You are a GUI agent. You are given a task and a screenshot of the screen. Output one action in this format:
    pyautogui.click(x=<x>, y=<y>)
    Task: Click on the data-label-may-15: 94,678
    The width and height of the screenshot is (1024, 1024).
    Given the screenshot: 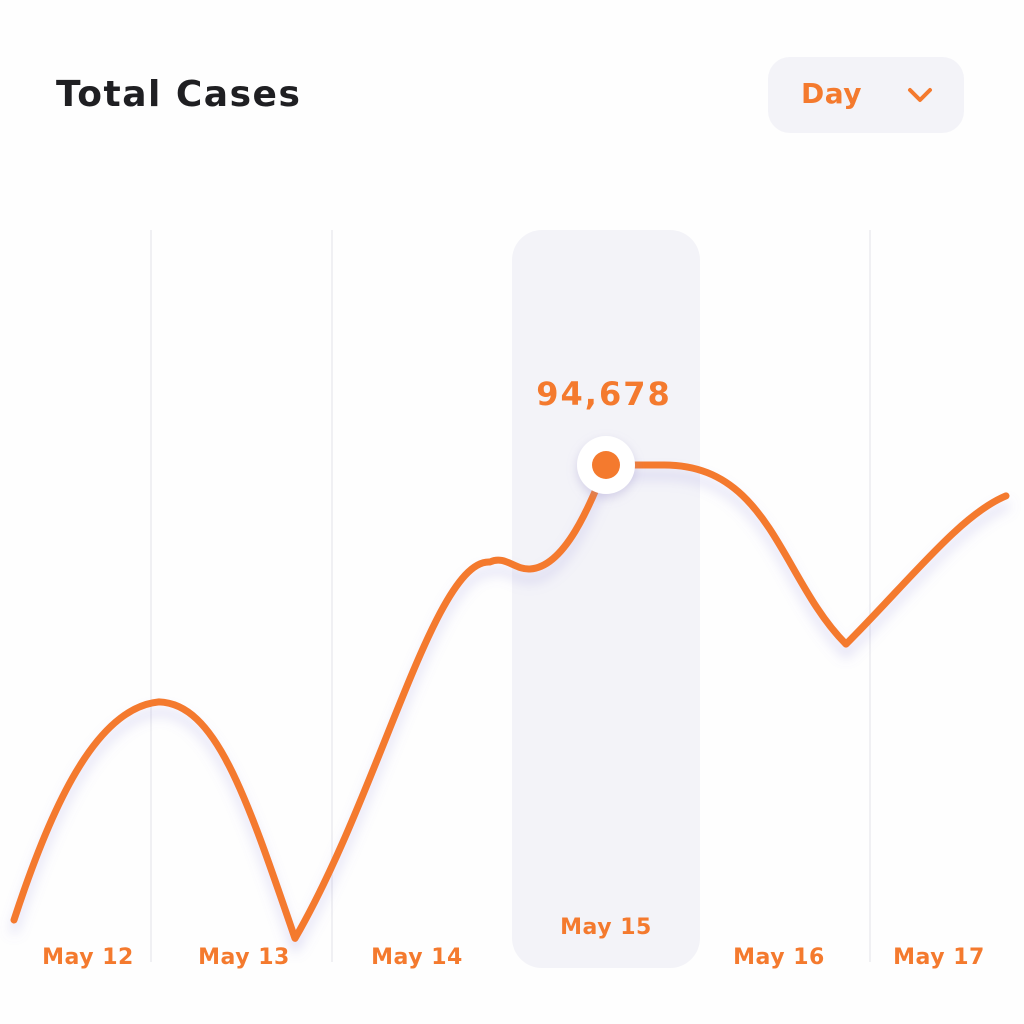 What is the action you would take?
    pyautogui.click(x=603, y=394)
    